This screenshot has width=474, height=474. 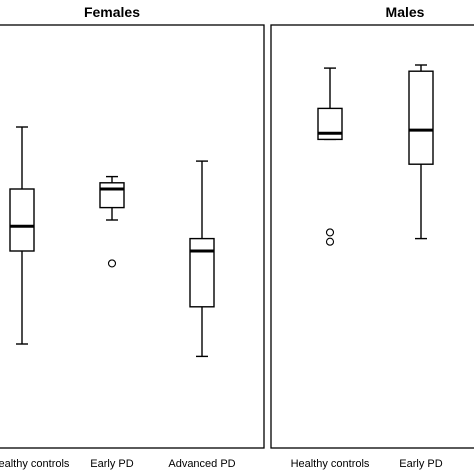 I want to click on boxes-males, so click(x=375, y=155).